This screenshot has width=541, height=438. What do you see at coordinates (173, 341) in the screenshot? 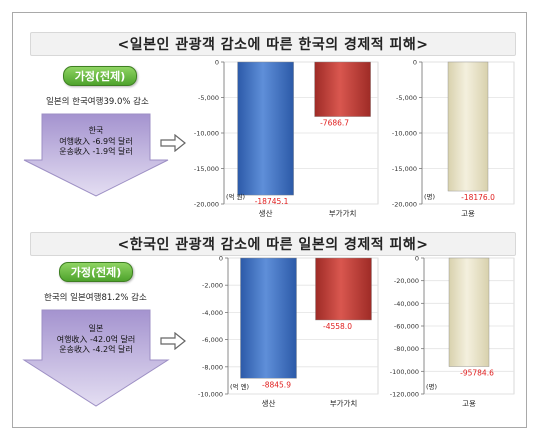
I see `panel-2-right-arrow-icon` at bounding box center [173, 341].